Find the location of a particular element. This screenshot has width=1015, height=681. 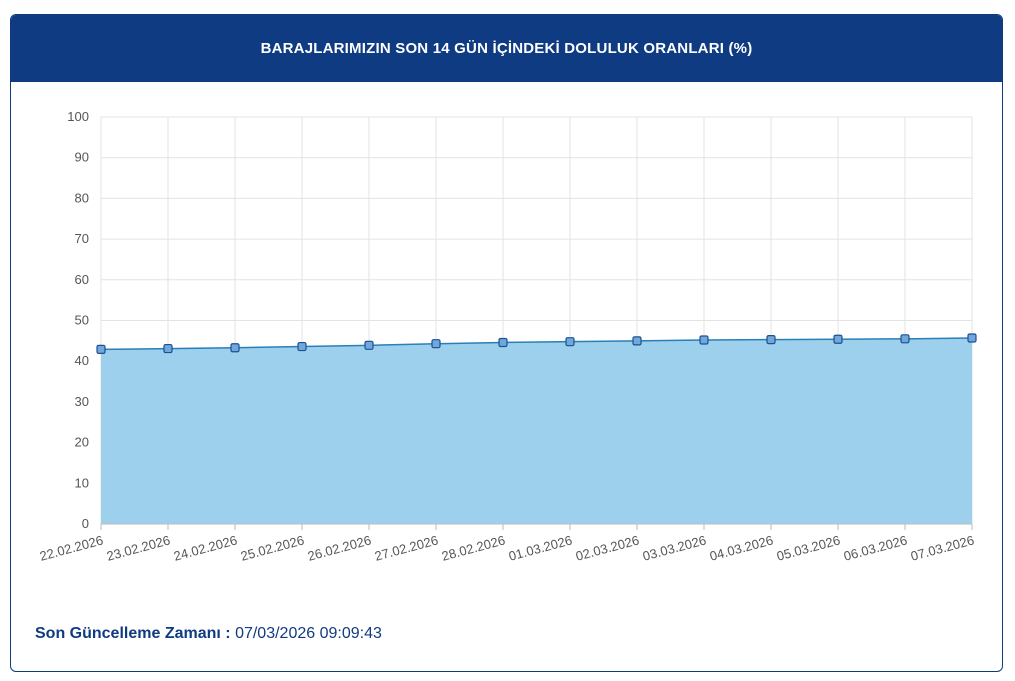

x-tick-label: 01.03.2026 is located at coordinates (540, 547).